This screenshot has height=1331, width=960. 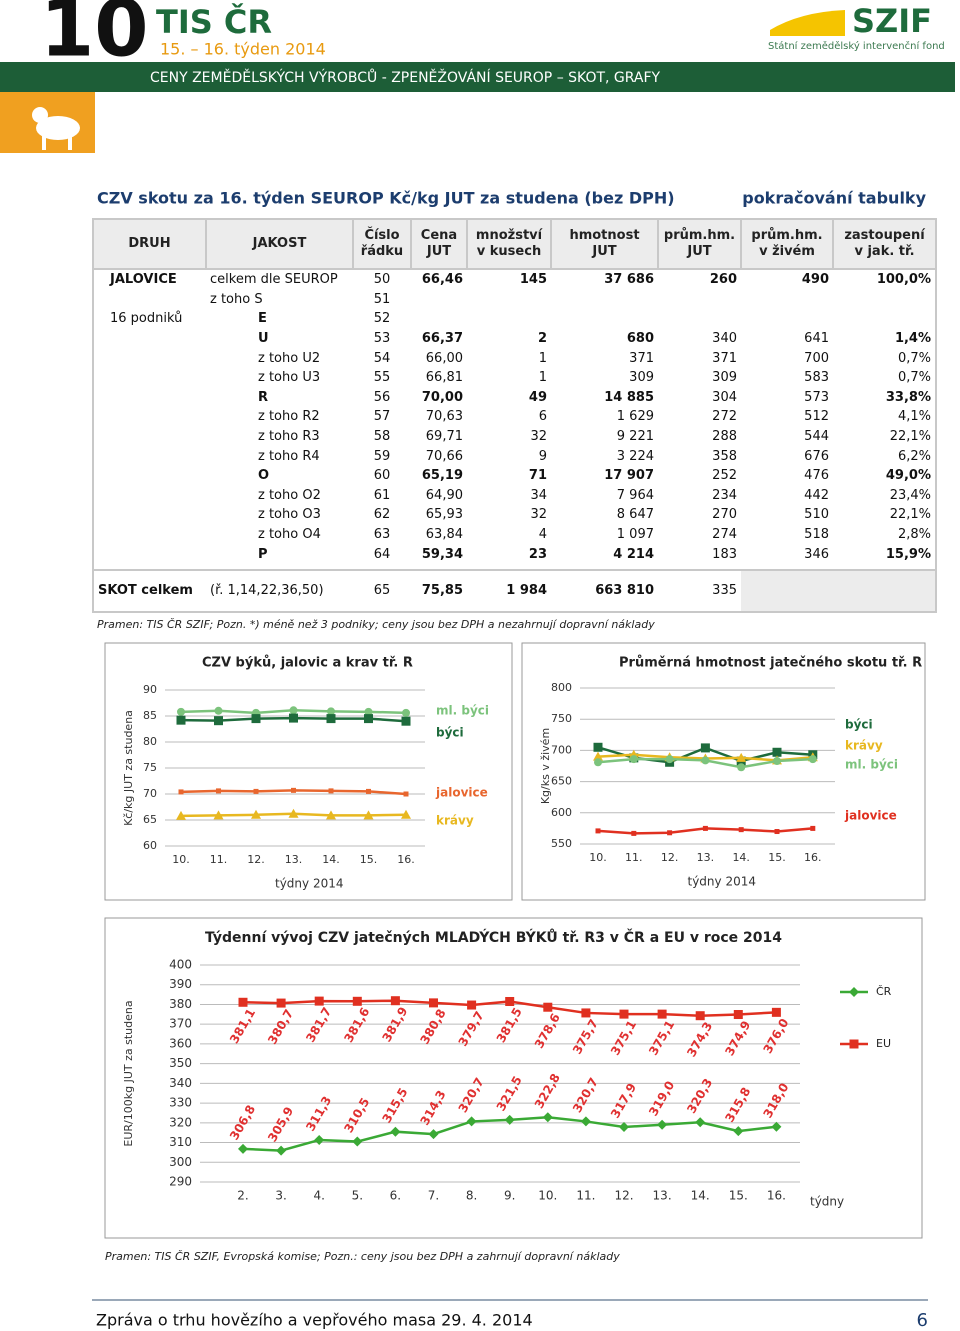 What do you see at coordinates (289, 378) in the screenshot?
I see `table-cell: z toho U3` at bounding box center [289, 378].